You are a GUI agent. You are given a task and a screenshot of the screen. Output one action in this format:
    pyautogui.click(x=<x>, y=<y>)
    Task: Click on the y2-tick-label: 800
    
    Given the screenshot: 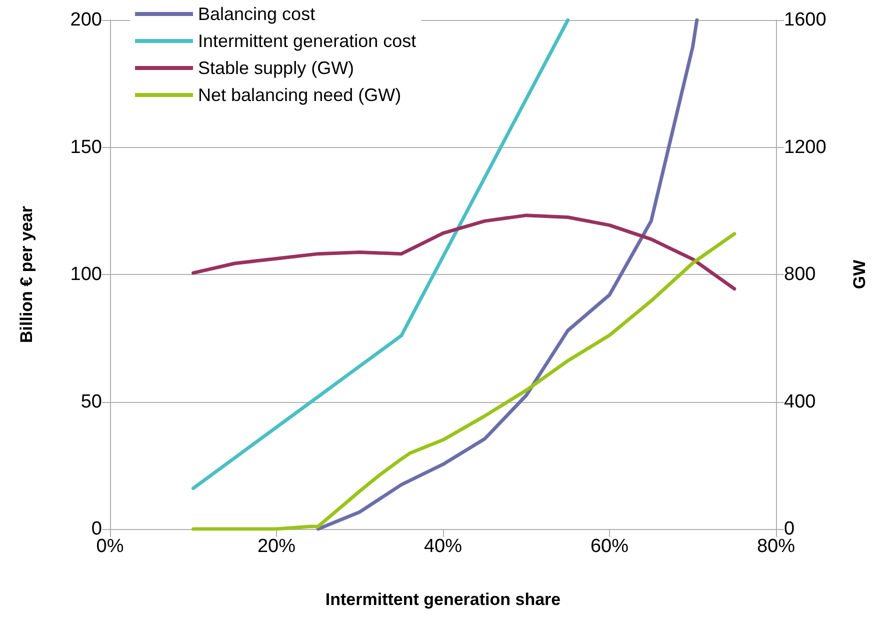 What is the action you would take?
    pyautogui.click(x=800, y=274)
    